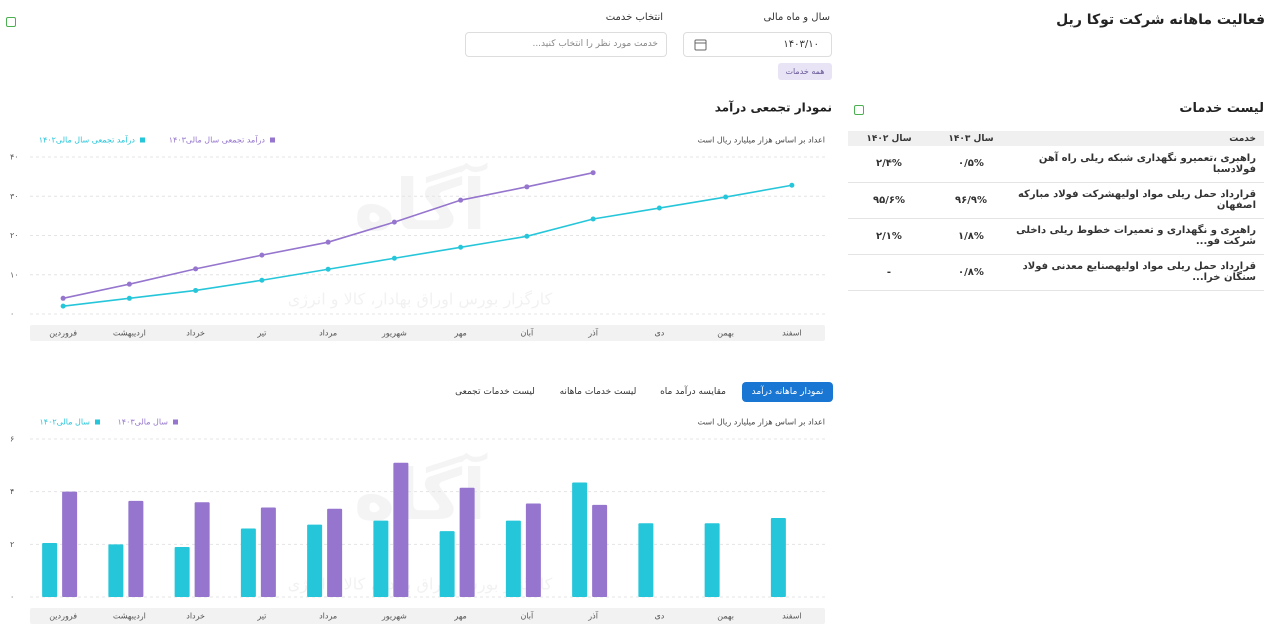  Describe the element at coordinates (14, 157) in the screenshot. I see `y-tick-label: ۴۰` at that location.